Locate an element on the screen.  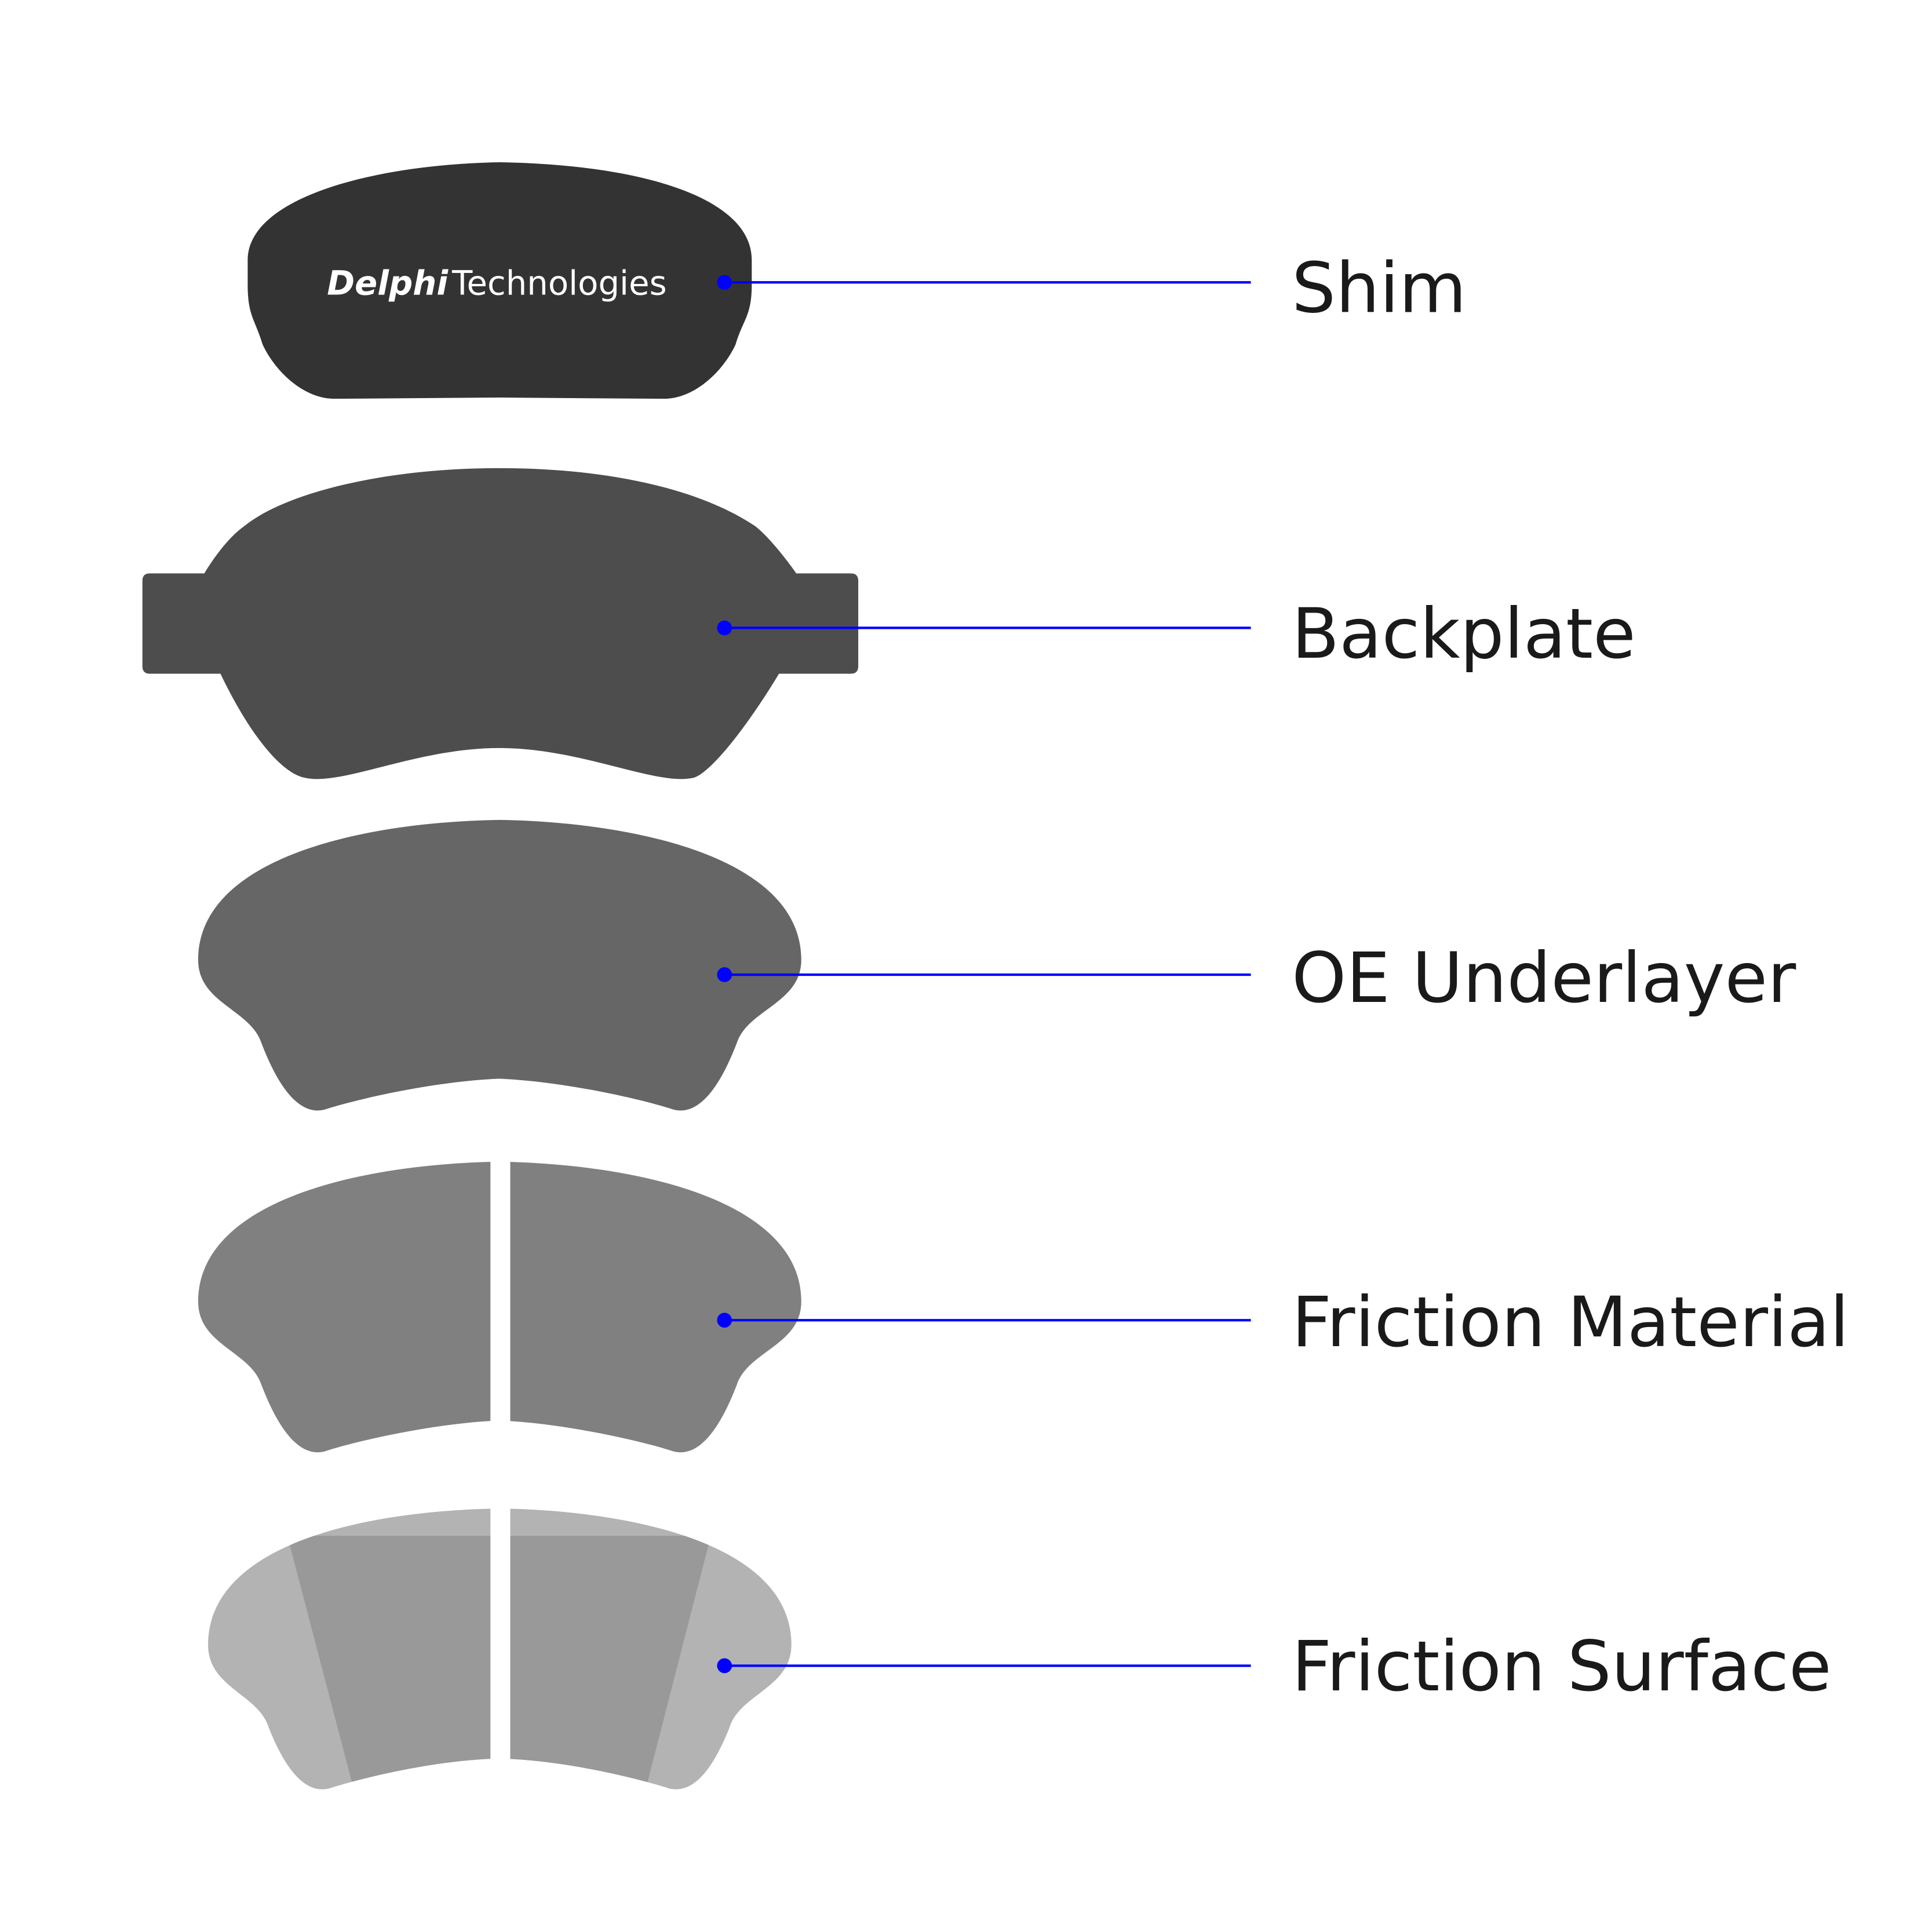
label-backplate: Backplate is located at coordinates (1464, 634).